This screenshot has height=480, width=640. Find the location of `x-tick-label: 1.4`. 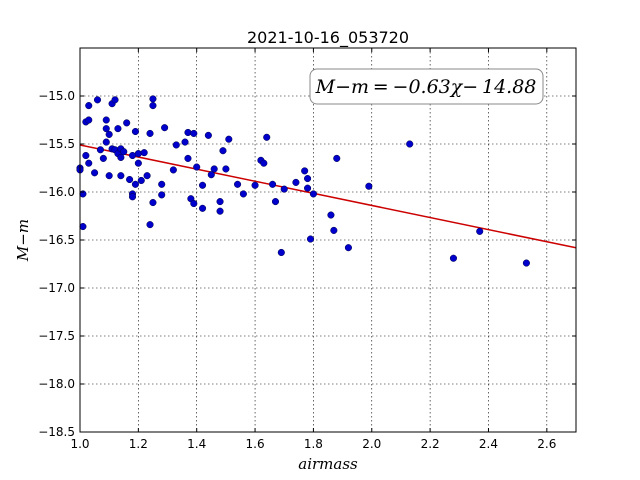

x-tick-label: 1.4 is located at coordinates (196, 444).